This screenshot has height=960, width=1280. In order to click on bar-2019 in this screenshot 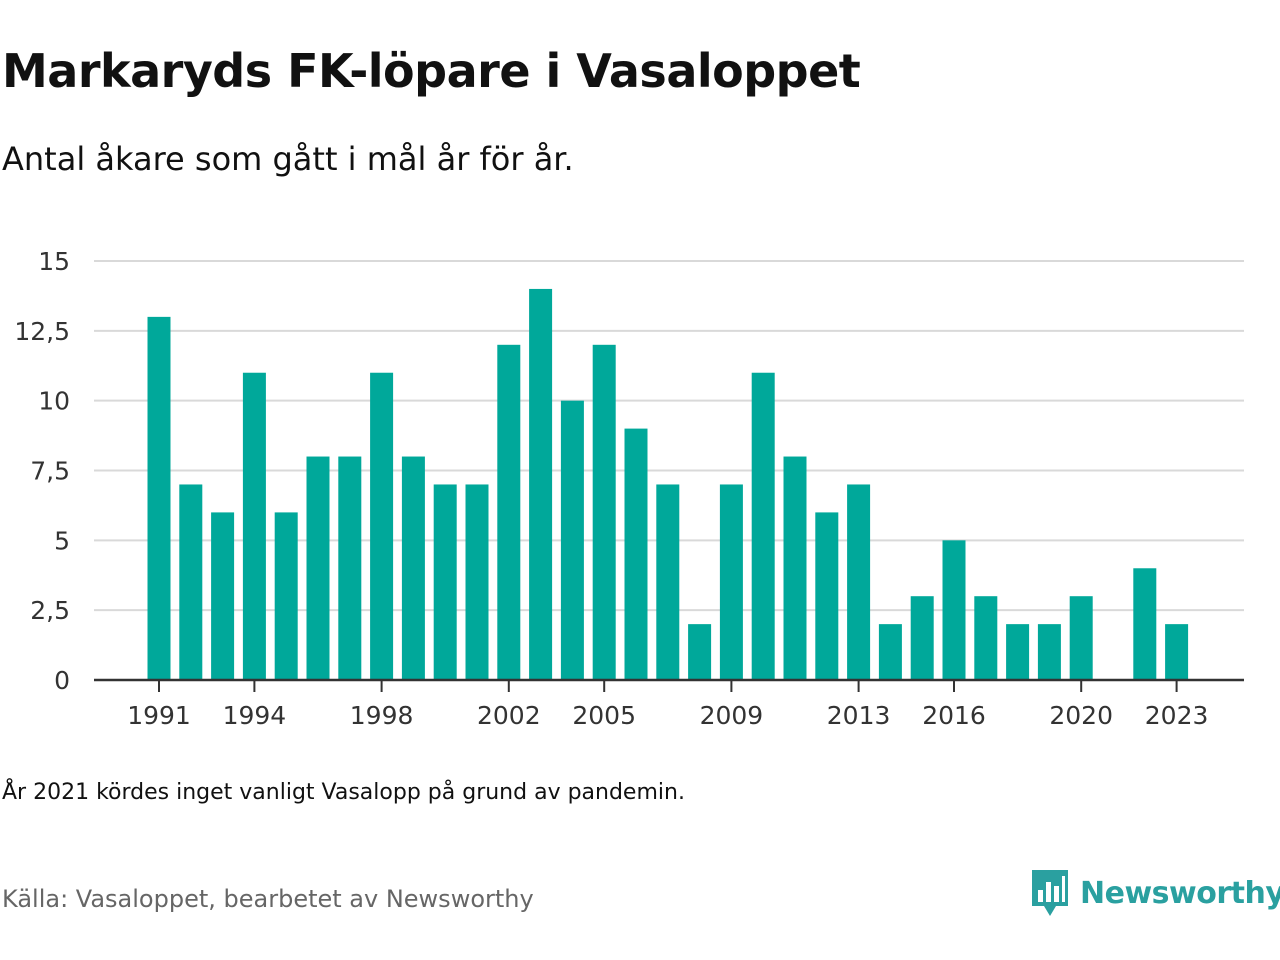, I will do `click(1049, 652)`.